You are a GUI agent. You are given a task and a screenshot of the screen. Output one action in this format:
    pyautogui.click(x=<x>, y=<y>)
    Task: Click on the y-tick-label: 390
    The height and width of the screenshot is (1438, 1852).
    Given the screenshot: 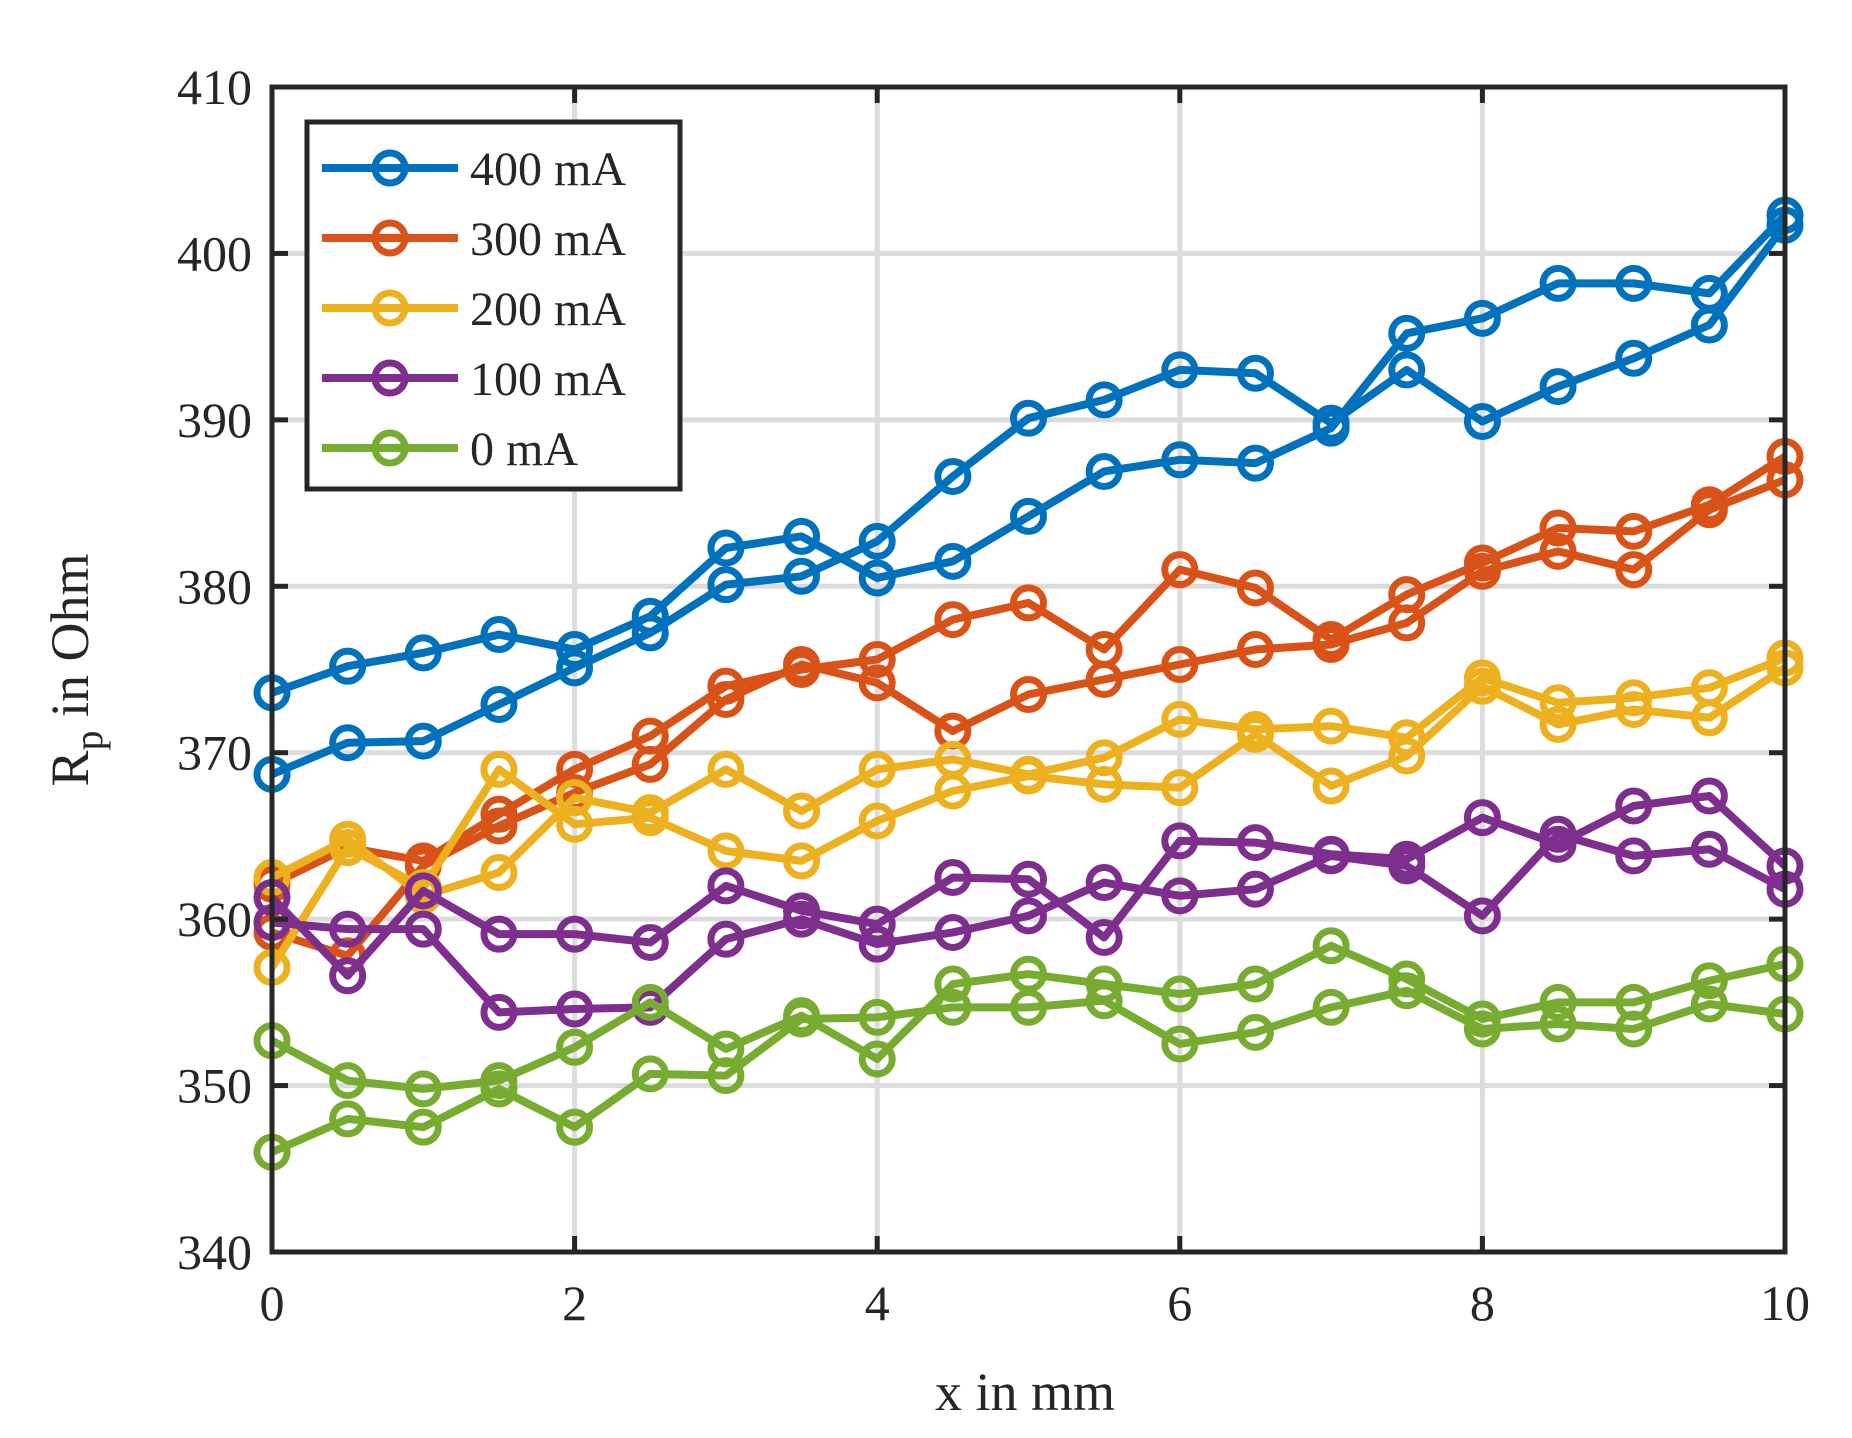 What is the action you would take?
    pyautogui.click(x=214, y=420)
    